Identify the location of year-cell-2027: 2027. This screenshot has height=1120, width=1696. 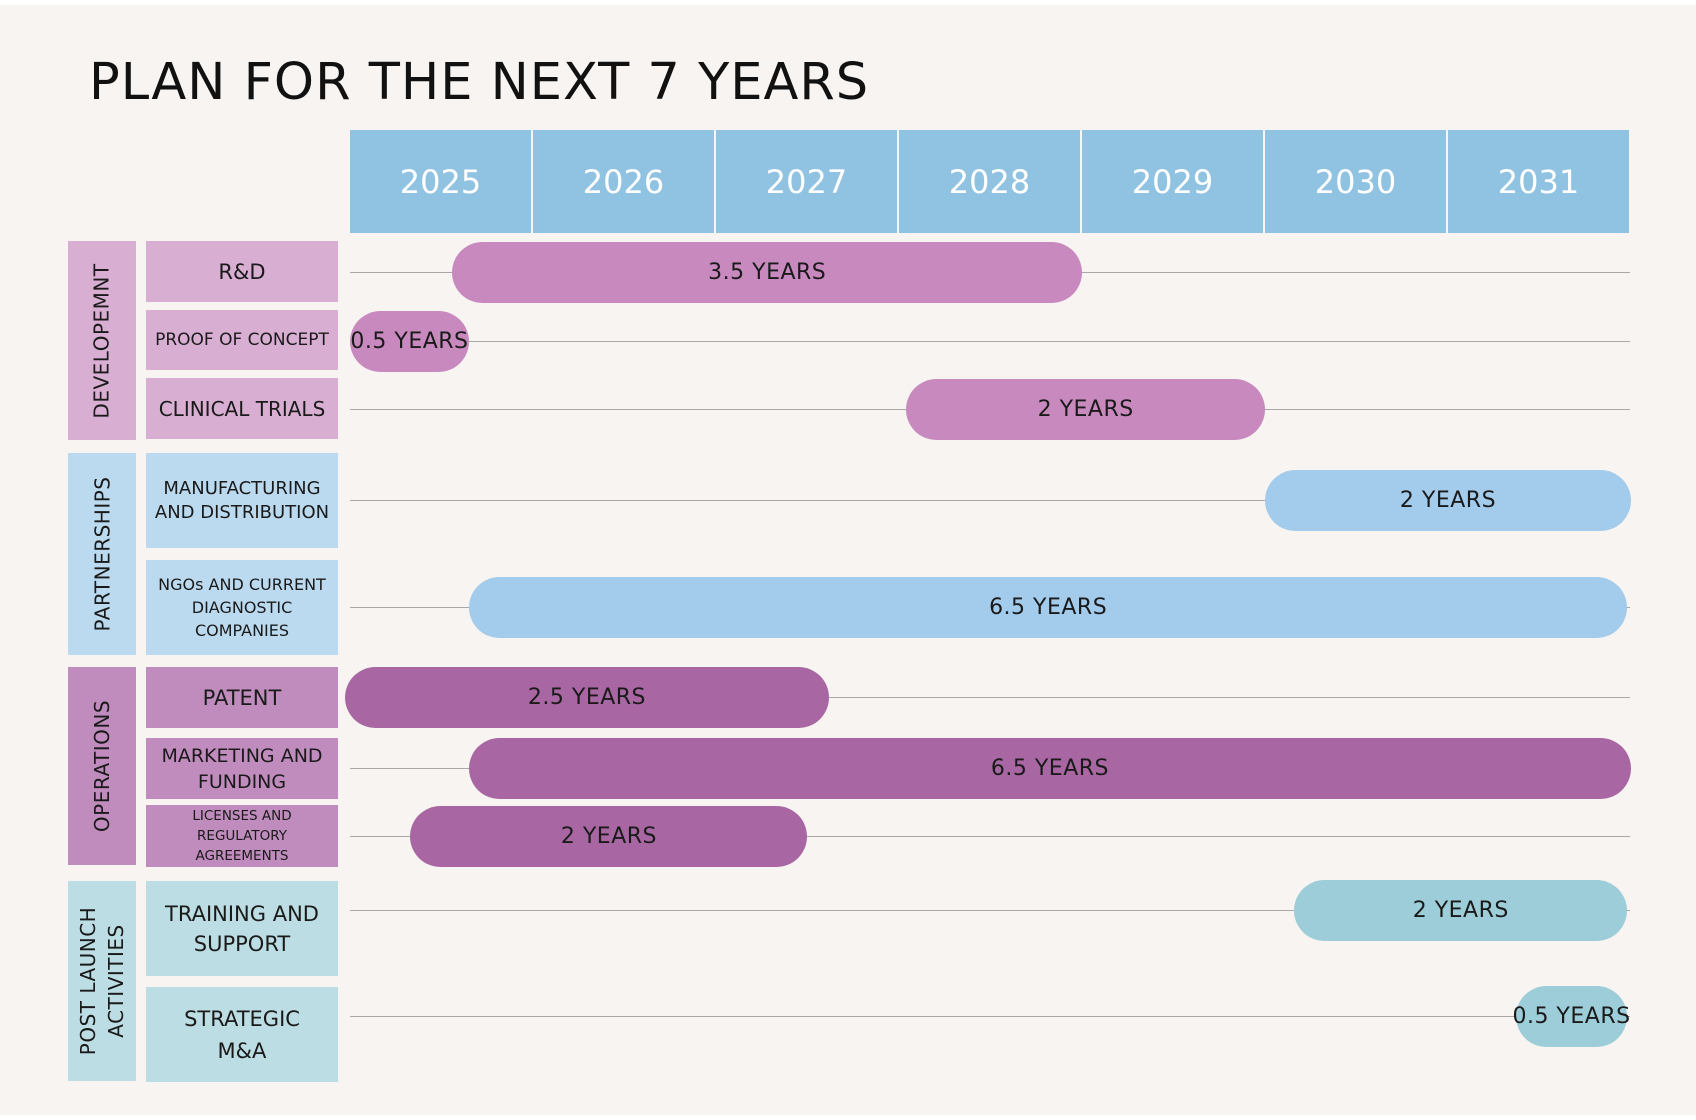
(806, 181).